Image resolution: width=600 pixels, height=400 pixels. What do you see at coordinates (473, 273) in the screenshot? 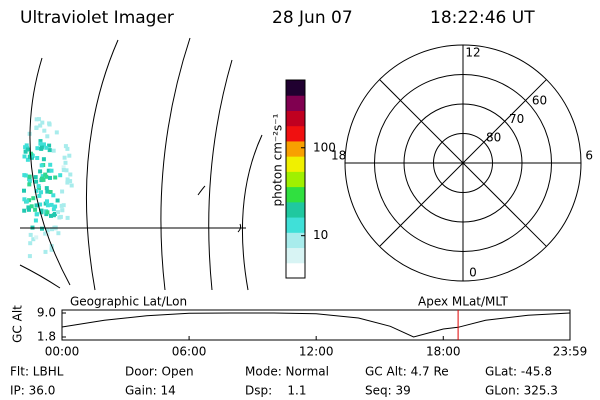
I see `mlt-label: 0` at bounding box center [473, 273].